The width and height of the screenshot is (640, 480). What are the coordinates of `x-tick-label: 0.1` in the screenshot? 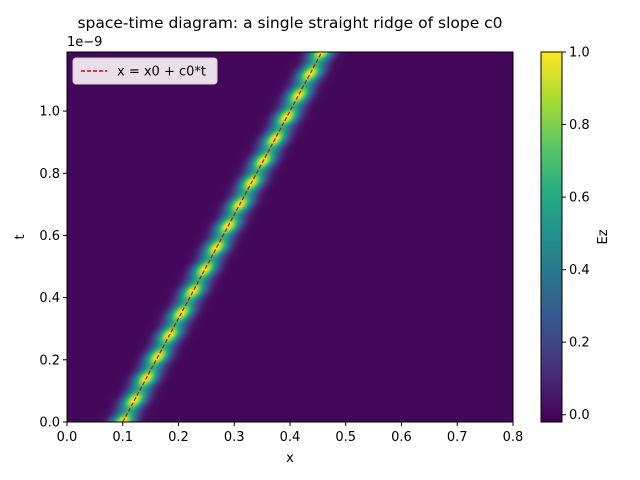 It's located at (122, 437).